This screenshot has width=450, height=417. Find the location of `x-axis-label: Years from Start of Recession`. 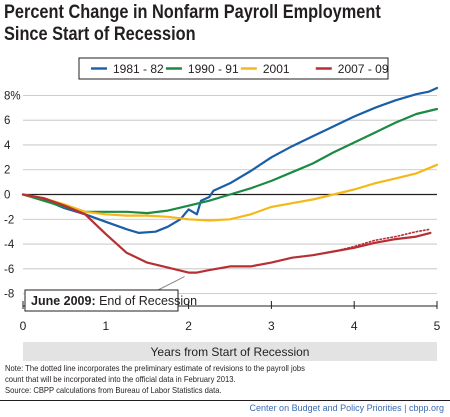

x-axis-label: Years from Start of Recession is located at coordinates (230, 352).